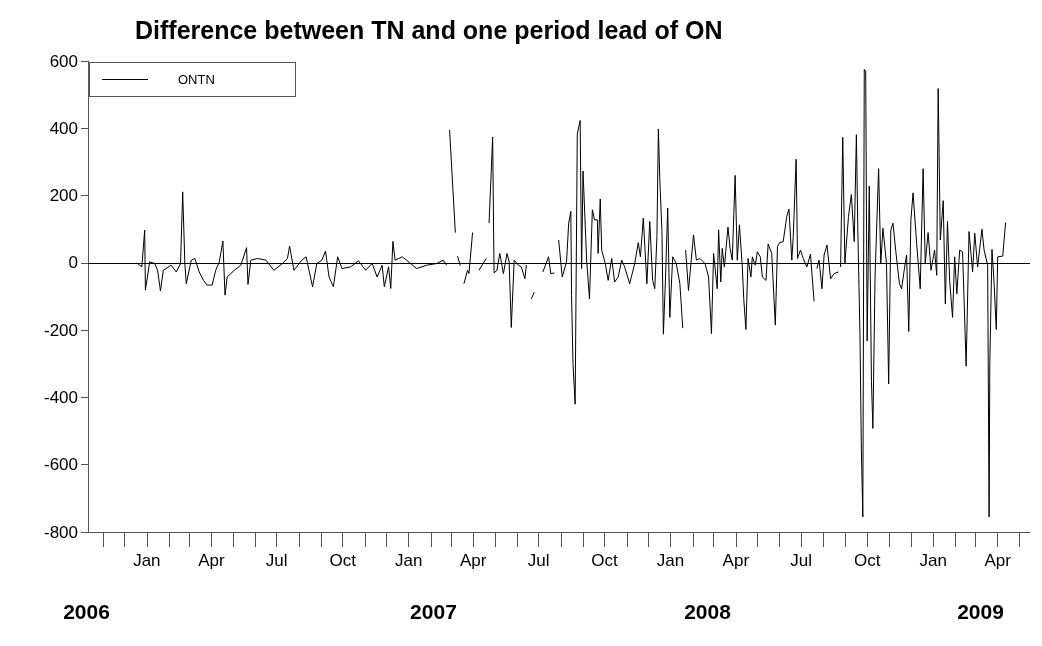 This screenshot has width=1042, height=646. Describe the element at coordinates (60, 465) in the screenshot. I see `y-tick-label: -600` at that location.